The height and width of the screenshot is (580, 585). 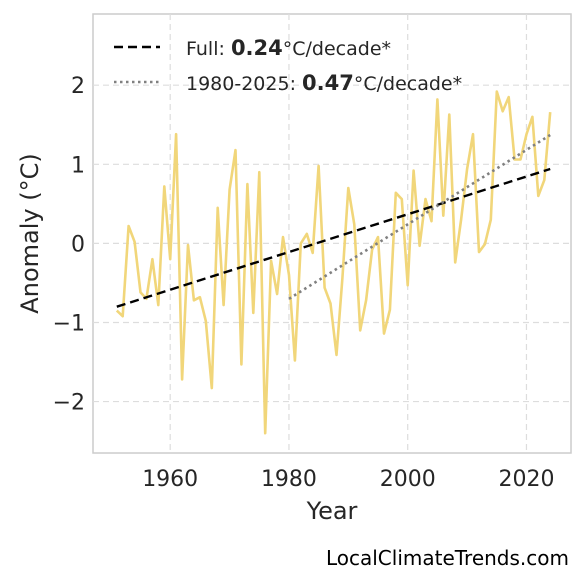 What do you see at coordinates (69, 244) in the screenshot?
I see `y-axis-ticks: 2 1 0 −1 −2` at bounding box center [69, 244].